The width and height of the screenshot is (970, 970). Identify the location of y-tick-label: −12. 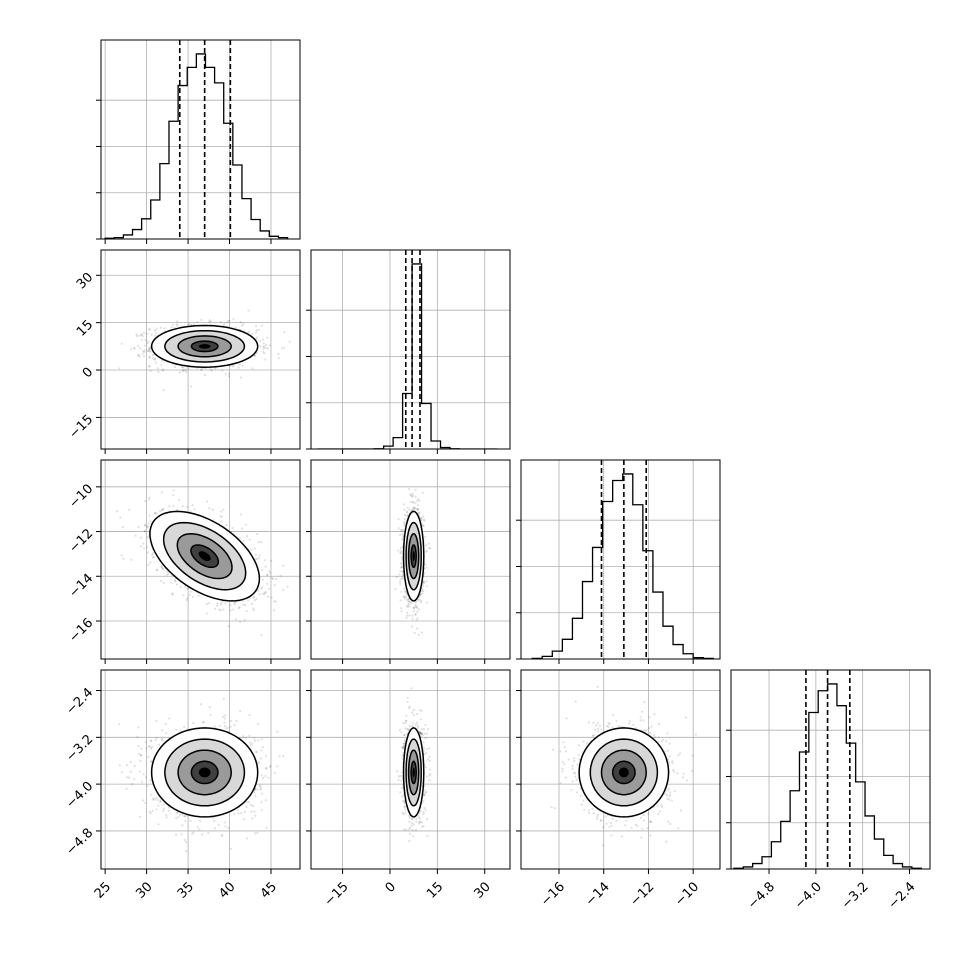
(81, 541).